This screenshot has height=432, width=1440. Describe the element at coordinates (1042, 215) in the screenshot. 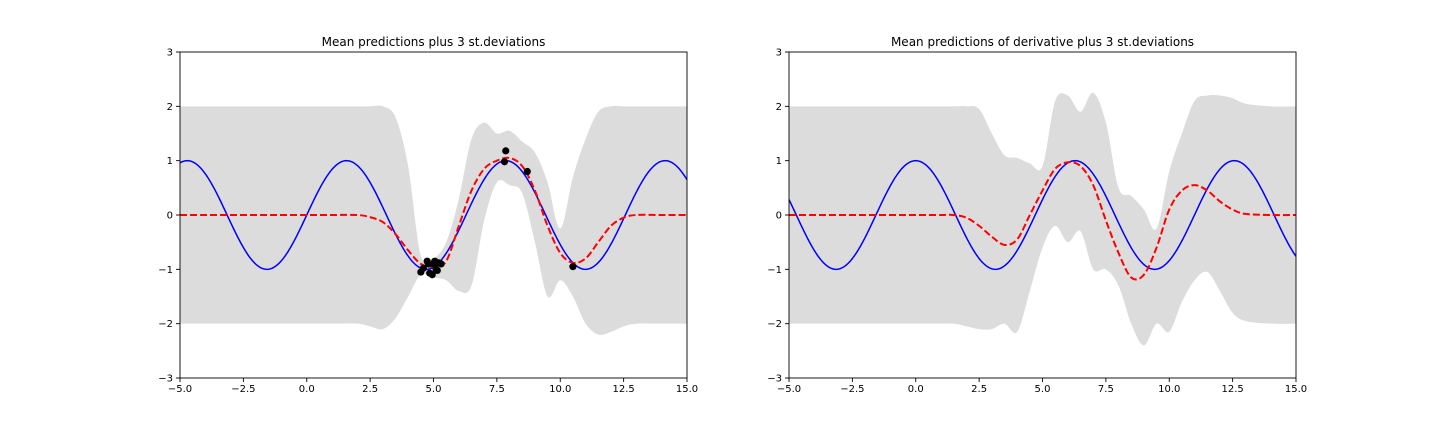

I see `true-function-line` at that location.